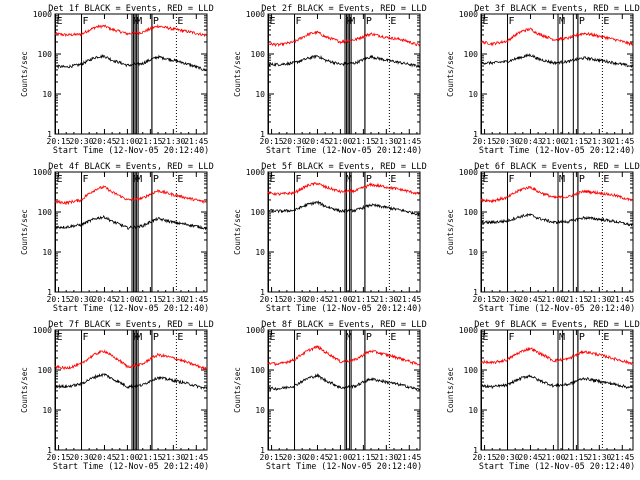 This screenshot has width=640, height=480. I want to click on chart-title: Det 8f BLACK = Events, RED = LLD, so click(344, 325).